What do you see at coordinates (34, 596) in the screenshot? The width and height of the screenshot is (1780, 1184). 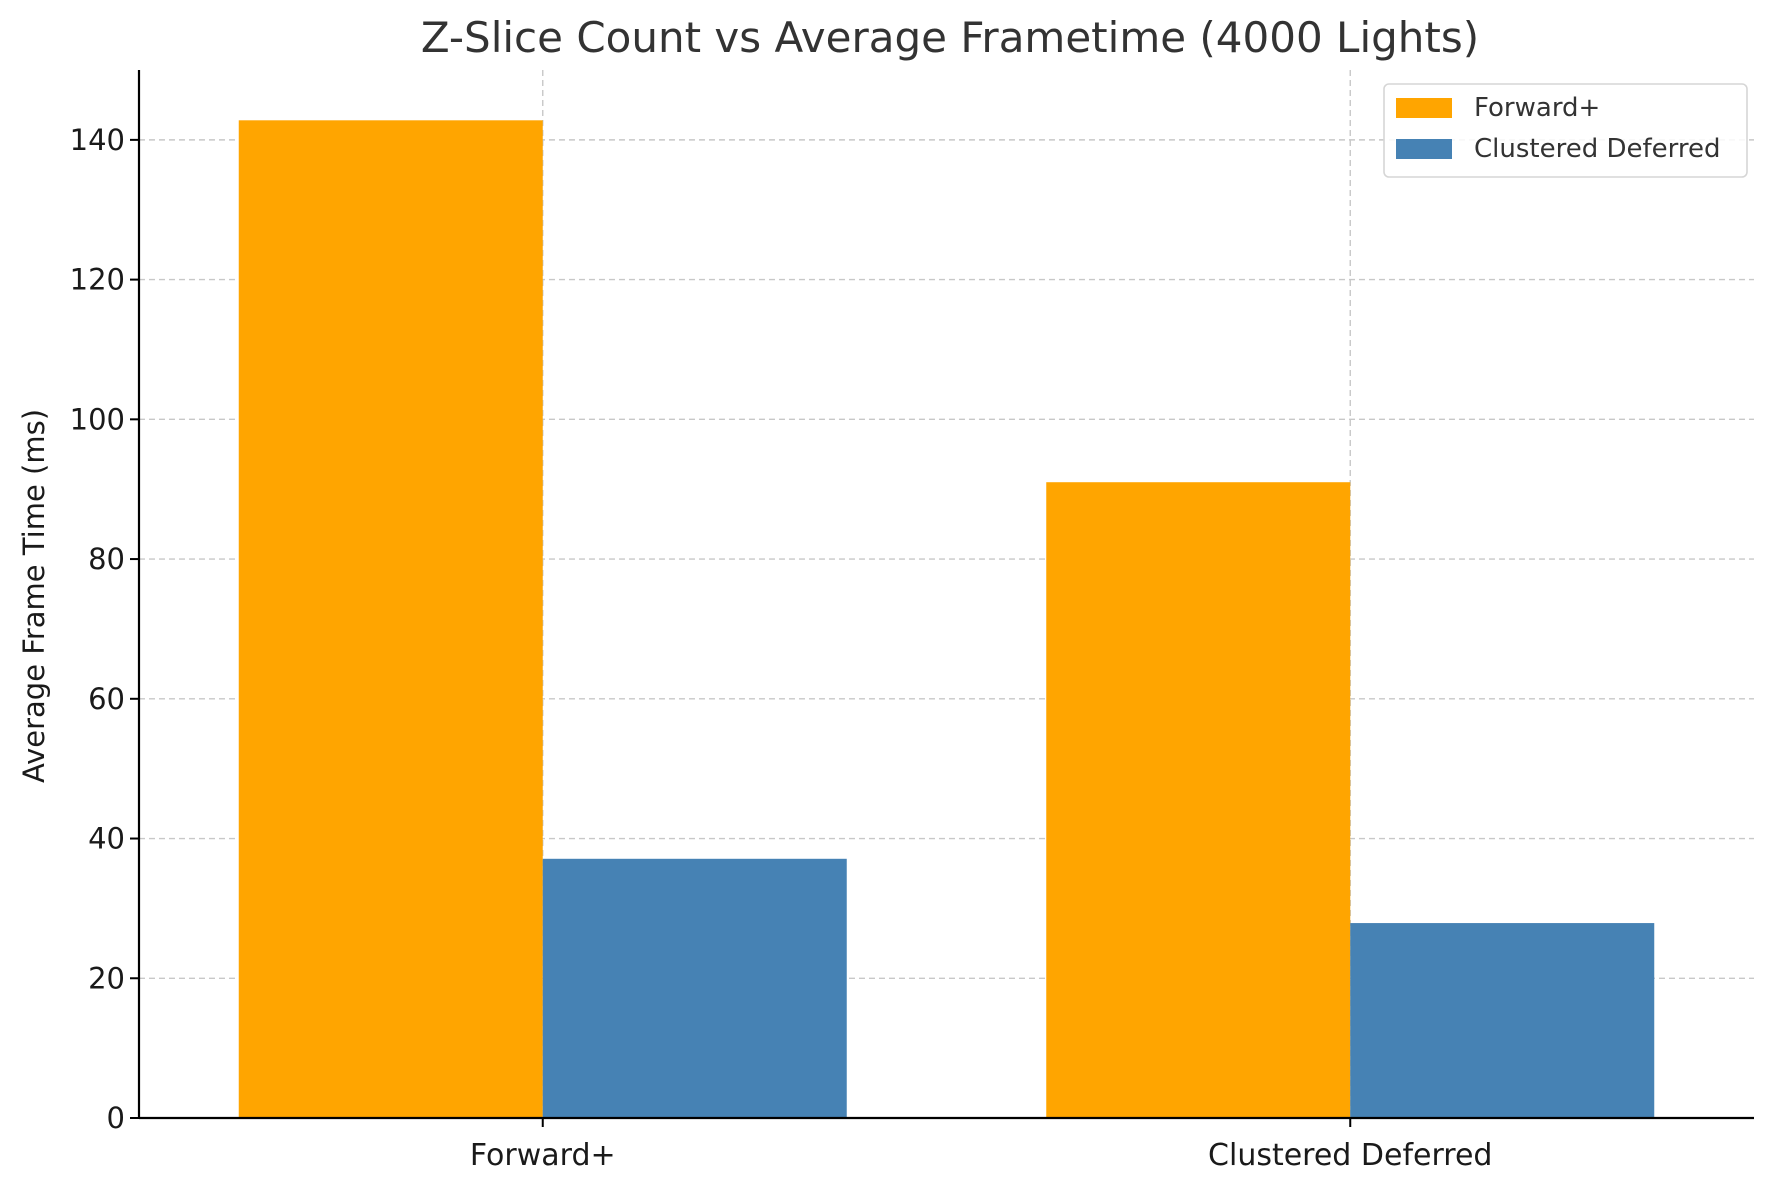 I see `y-axis-label: Average Frame Time (ms)` at bounding box center [34, 596].